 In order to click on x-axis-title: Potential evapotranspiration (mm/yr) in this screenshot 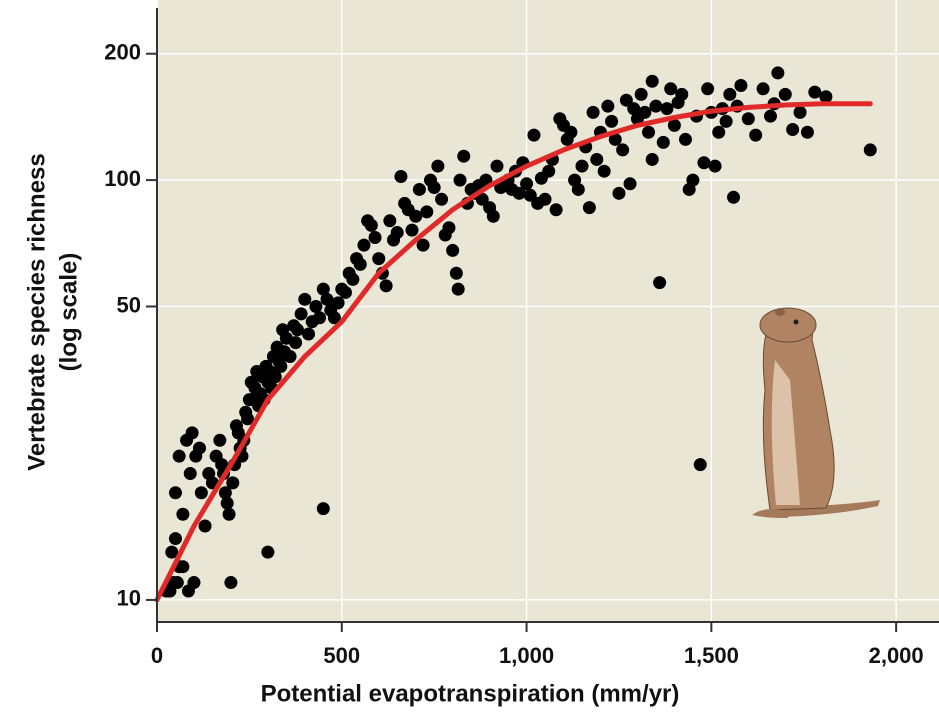, I will do `click(470, 693)`.